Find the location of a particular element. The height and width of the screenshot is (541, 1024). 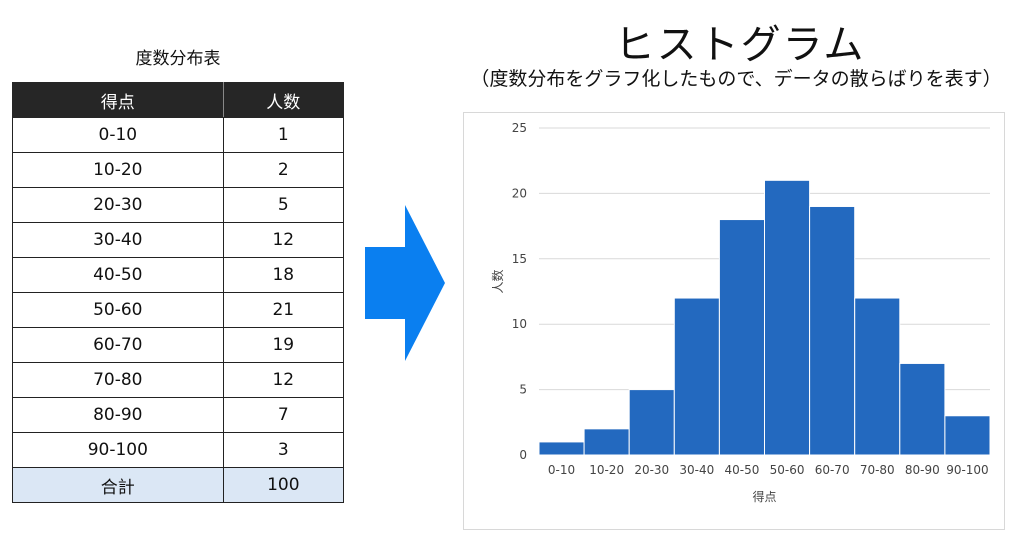

histogram-subtitle: （度数分布をグラフ化したもので、データの散らばりを表す） is located at coordinates (736, 79).